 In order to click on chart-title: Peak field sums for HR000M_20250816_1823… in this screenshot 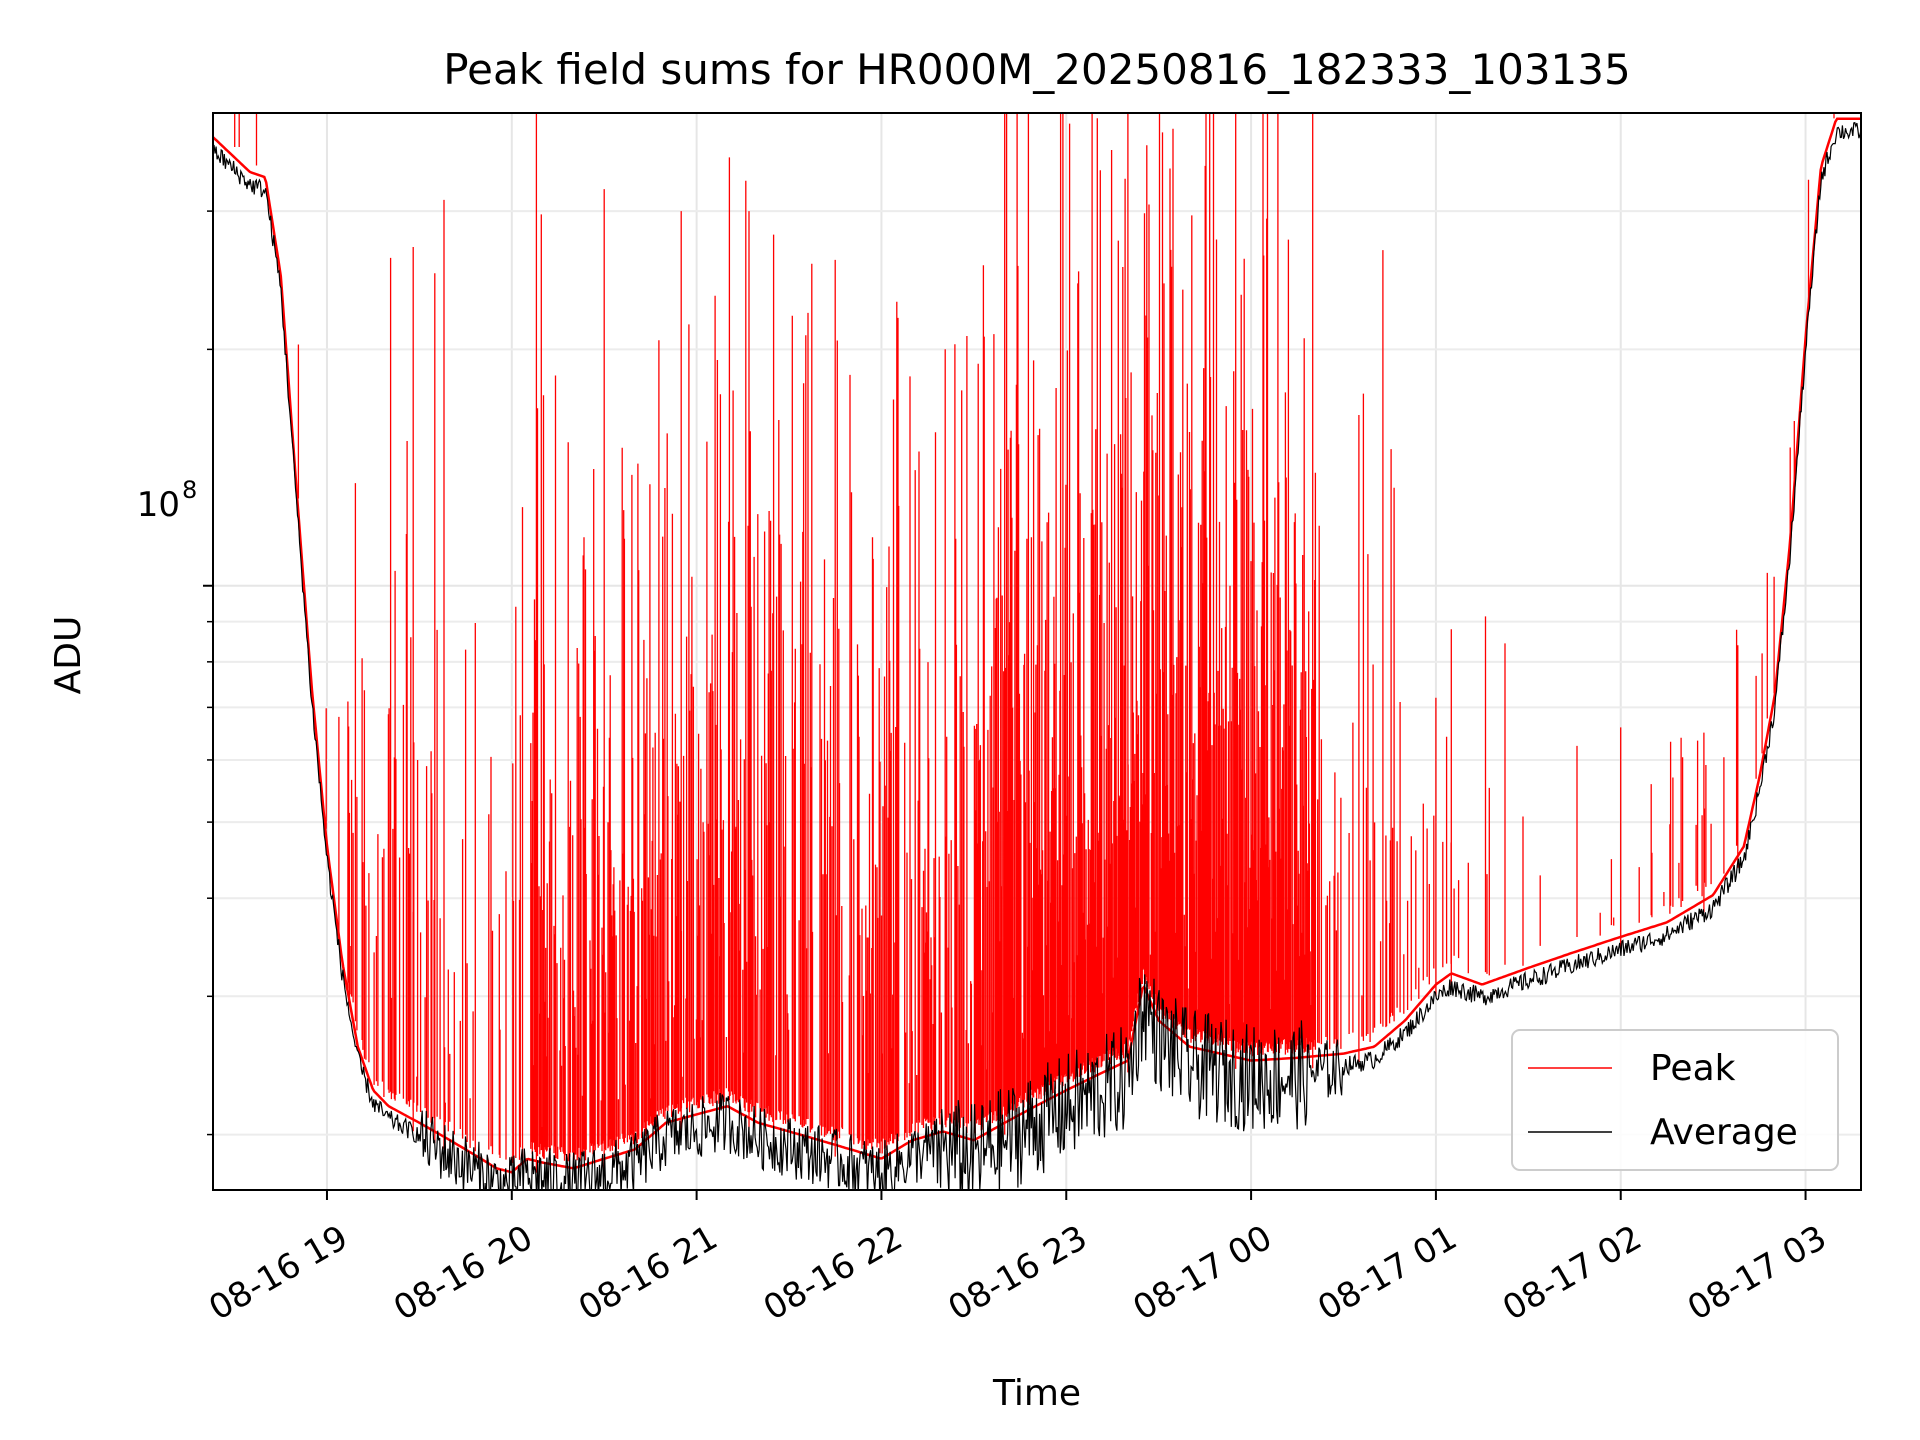, I will do `click(1036, 69)`.